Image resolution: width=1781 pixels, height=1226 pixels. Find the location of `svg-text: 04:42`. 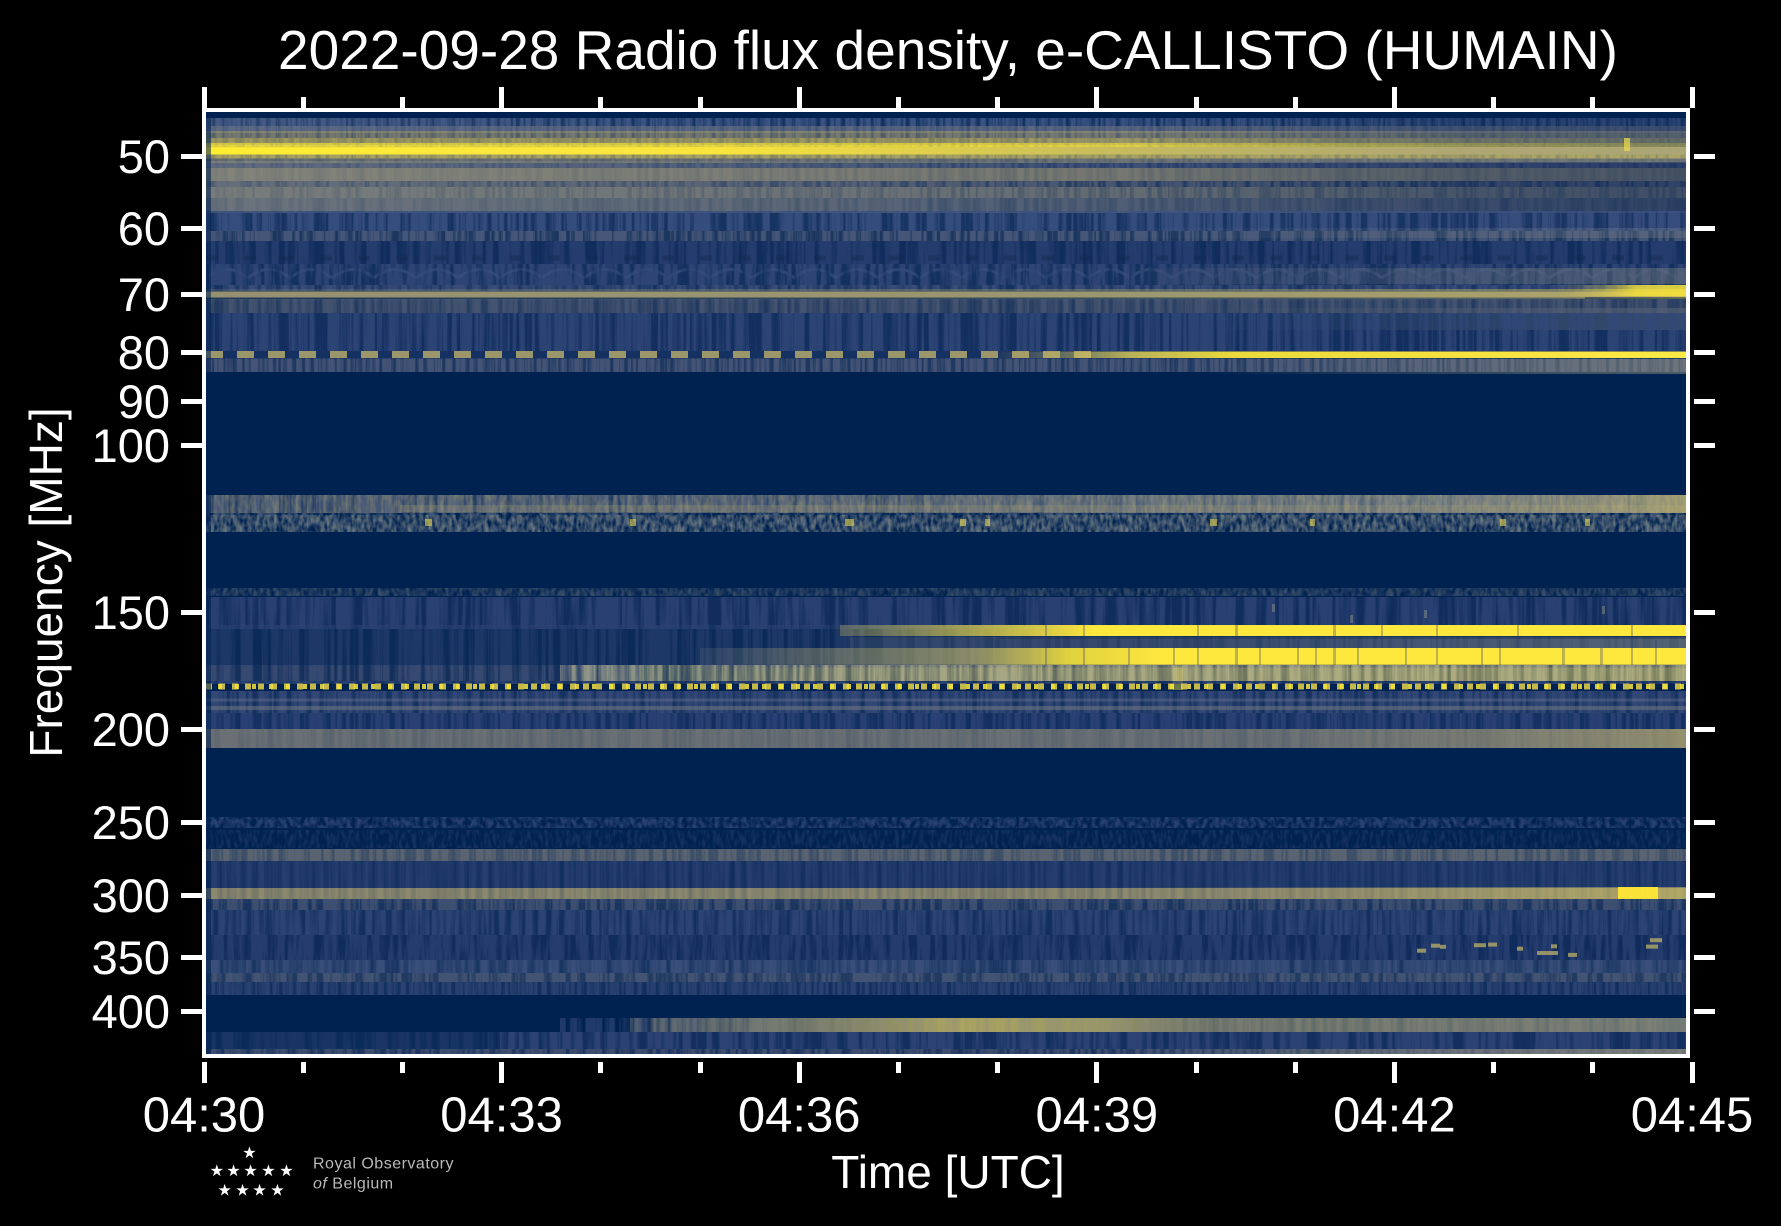

svg-text: 04:42 is located at coordinates (1394, 1116).